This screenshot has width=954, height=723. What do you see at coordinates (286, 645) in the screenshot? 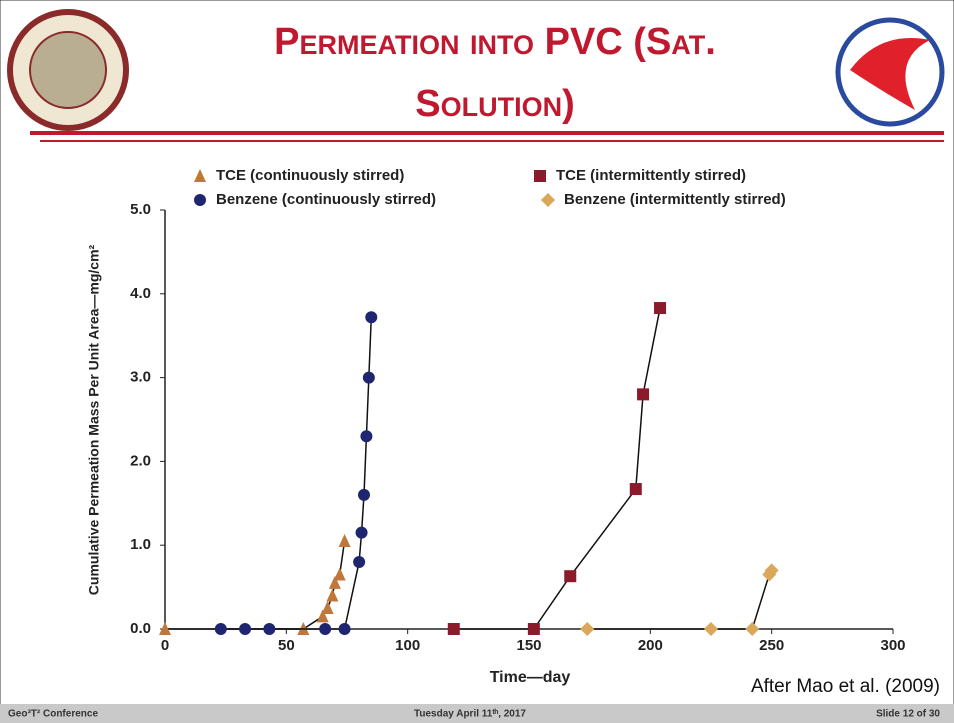
I see `x-tick-label: 50` at bounding box center [286, 645].